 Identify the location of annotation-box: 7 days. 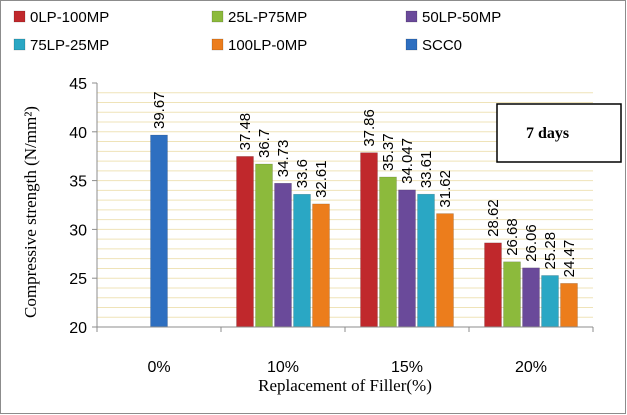
(559, 133).